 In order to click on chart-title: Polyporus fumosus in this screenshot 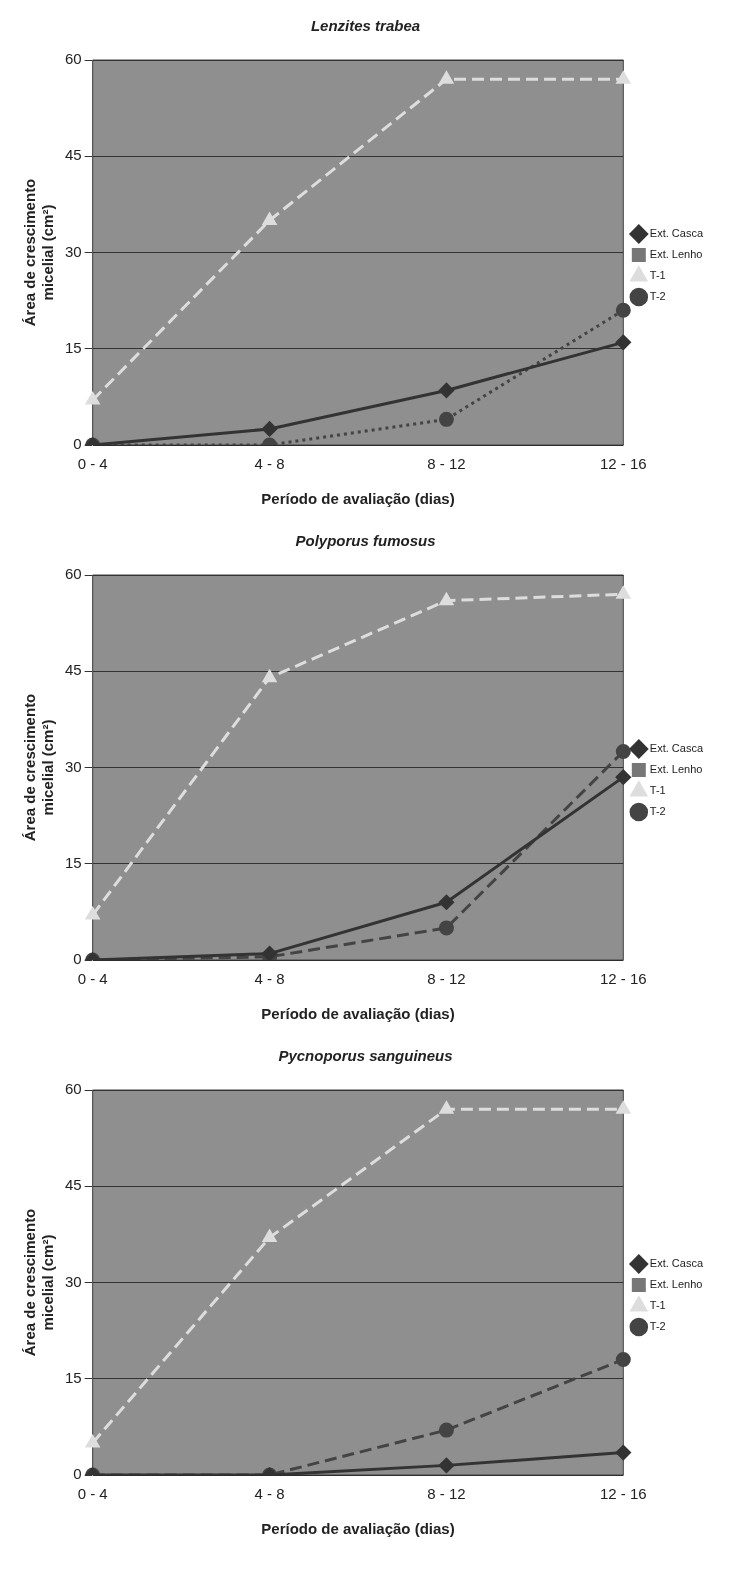, I will do `click(365, 541)`.